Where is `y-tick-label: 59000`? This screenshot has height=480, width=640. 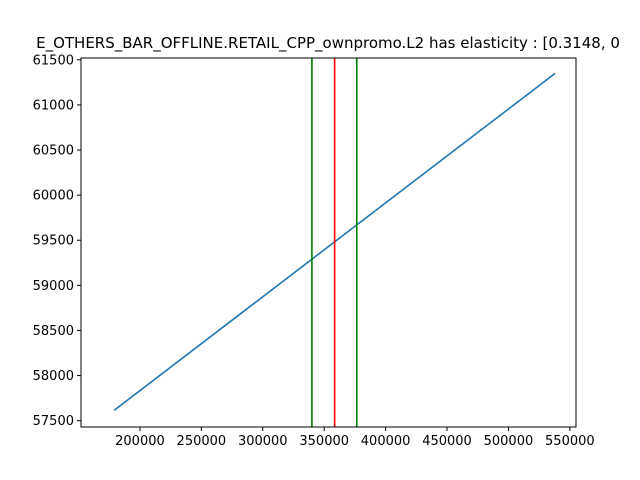
y-tick-label: 59000 is located at coordinates (53, 286).